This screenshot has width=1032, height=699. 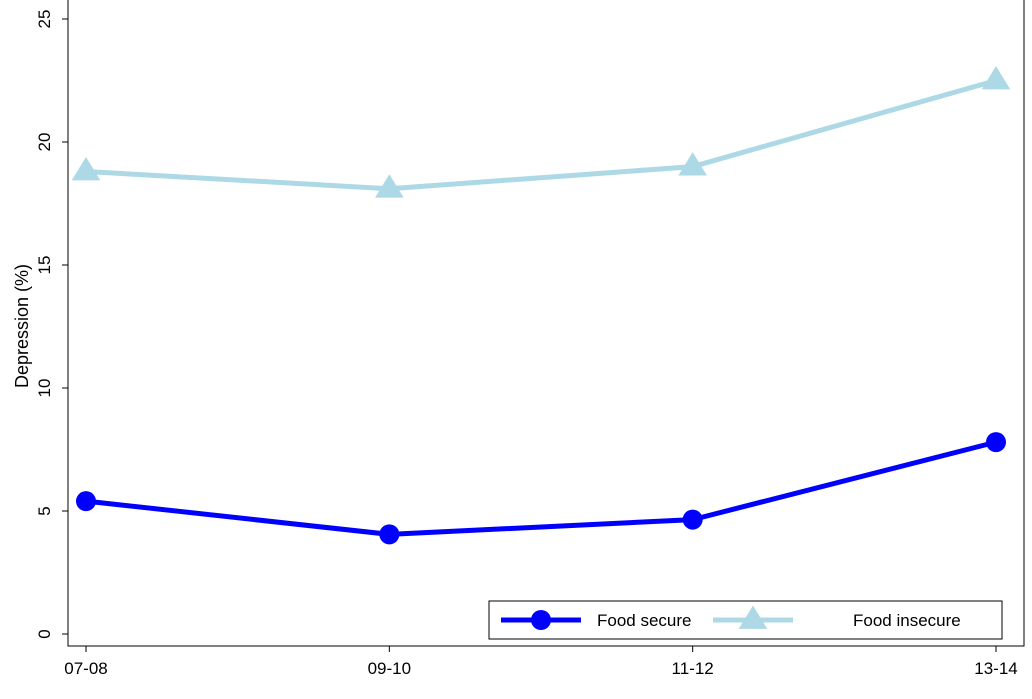 I want to click on legend-label: Food secure, so click(x=644, y=620).